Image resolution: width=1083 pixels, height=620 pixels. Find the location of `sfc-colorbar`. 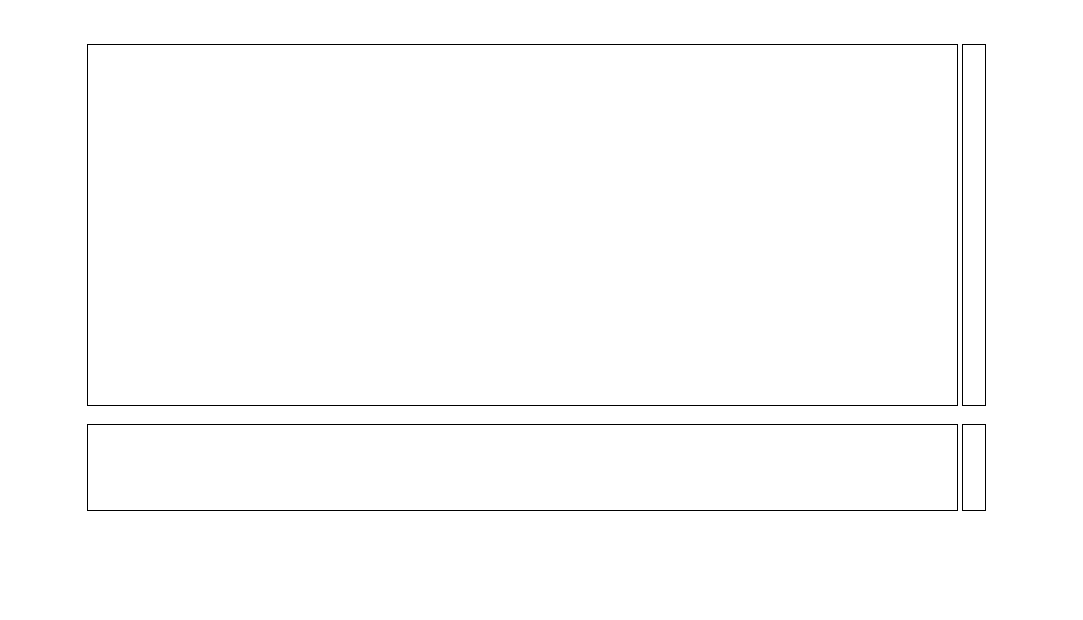

sfc-colorbar is located at coordinates (974, 225).